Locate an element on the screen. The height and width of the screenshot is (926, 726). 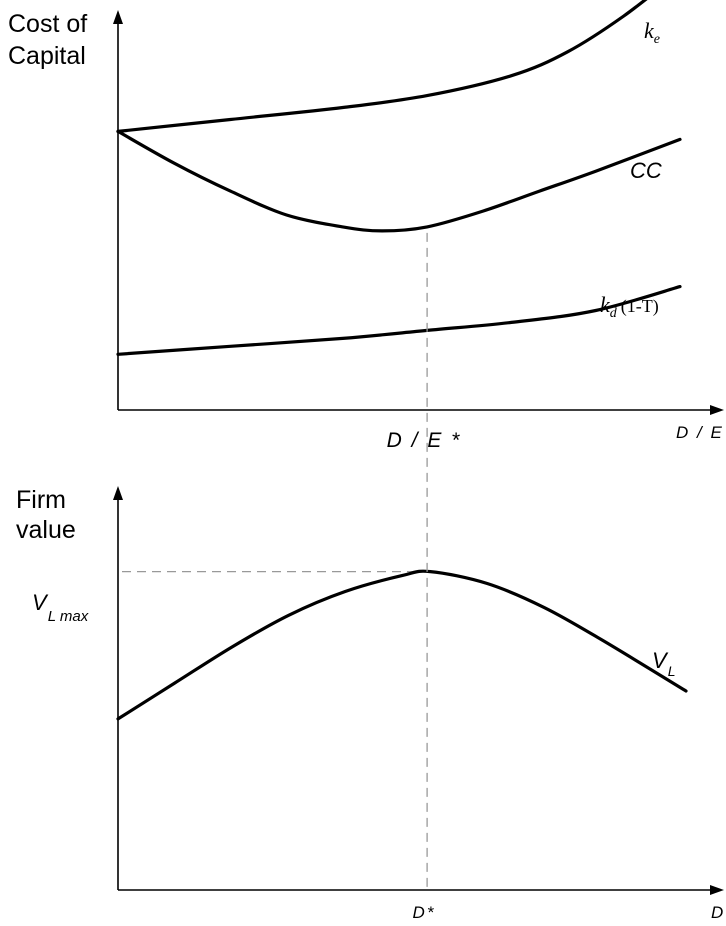
top-x-marker-label: D / E * is located at coordinates (424, 440).